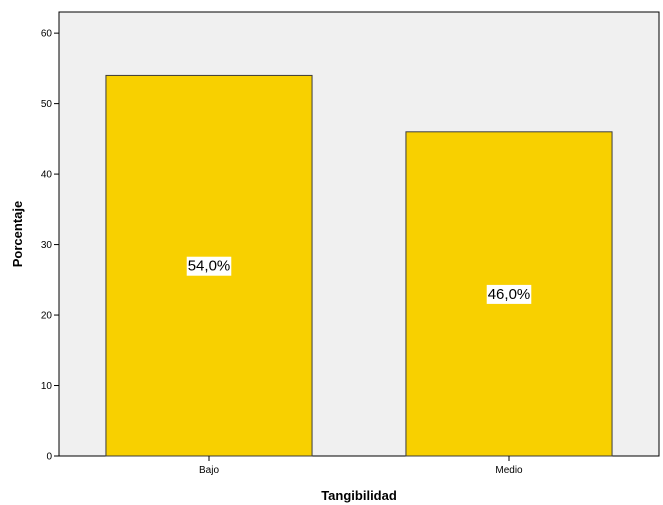  Describe the element at coordinates (17, 234) in the screenshot. I see `y-axis-title: Porcentaje` at that location.